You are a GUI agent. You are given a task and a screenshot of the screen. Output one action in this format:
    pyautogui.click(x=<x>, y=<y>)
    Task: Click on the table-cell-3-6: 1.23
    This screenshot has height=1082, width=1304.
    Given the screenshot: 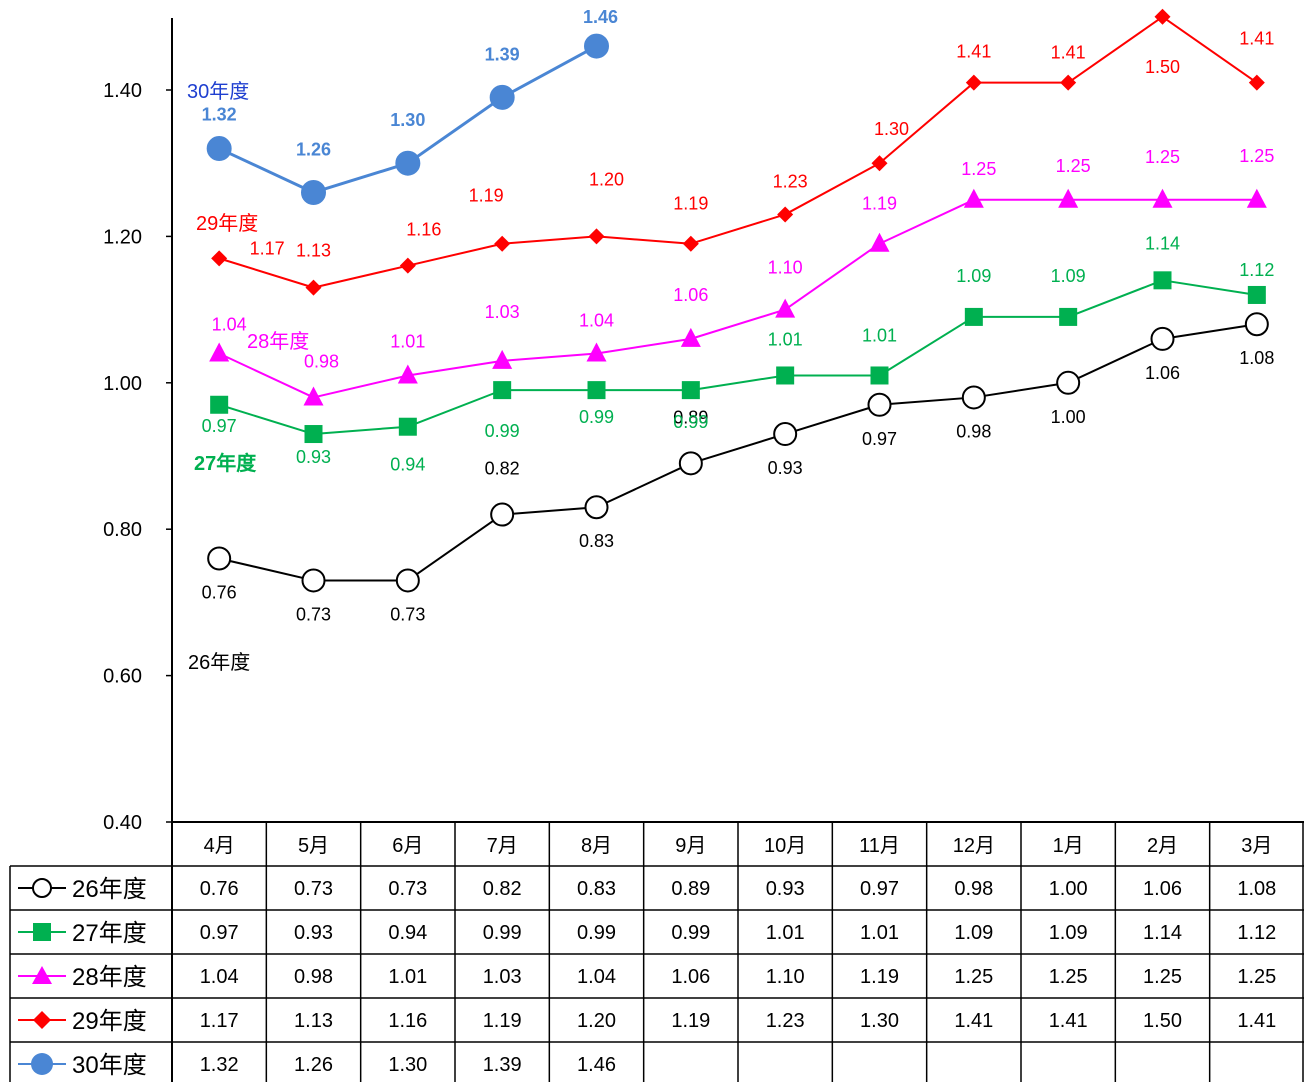 What is the action you would take?
    pyautogui.click(x=785, y=1021)
    